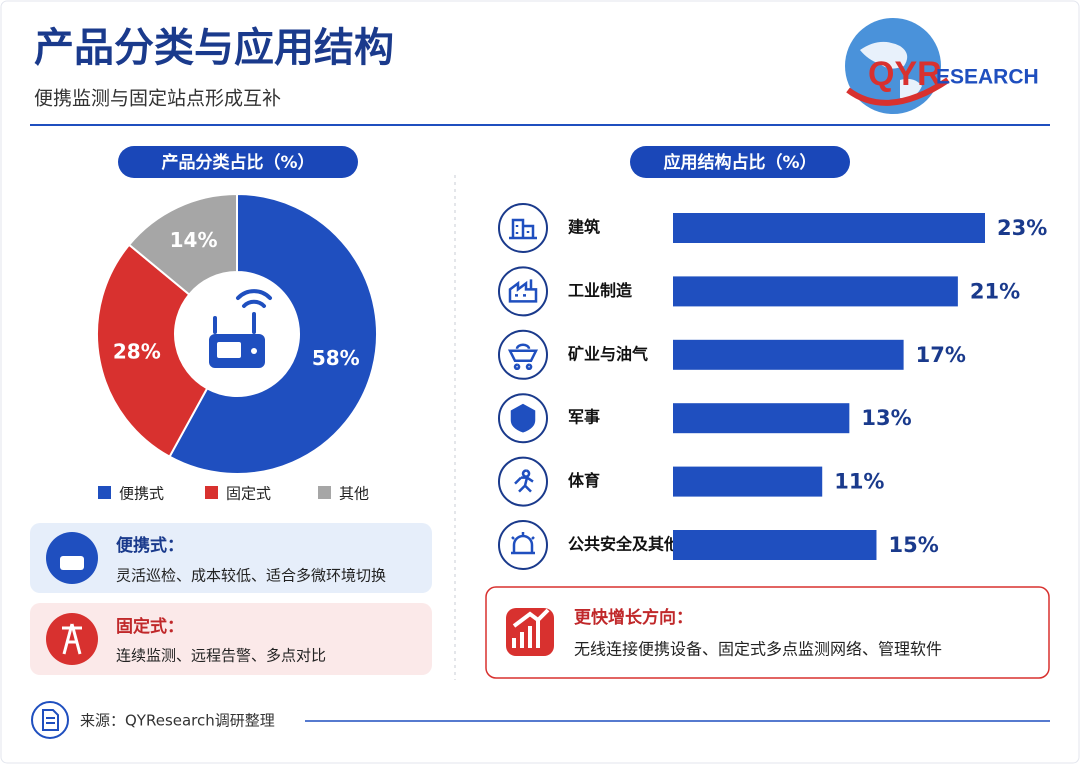 This screenshot has width=1080, height=768. What do you see at coordinates (941, 355) in the screenshot?
I see `bar-value-label: 17%` at bounding box center [941, 355].